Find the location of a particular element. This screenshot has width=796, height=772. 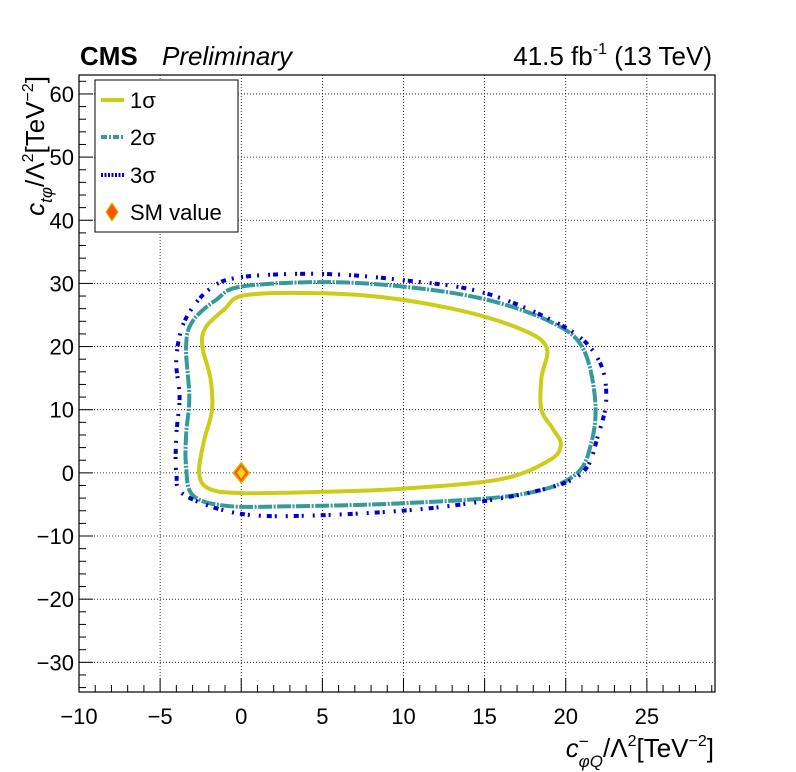

legend: 1σ 2σ 3σ SM value is located at coordinates (166, 156).